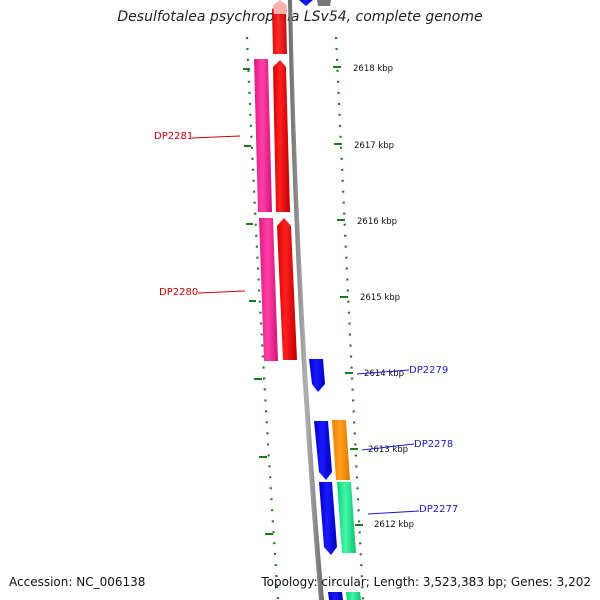 The image size is (600, 600). Describe the element at coordinates (306, 3) in the screenshot. I see `gene-arrow-top-partial` at that location.